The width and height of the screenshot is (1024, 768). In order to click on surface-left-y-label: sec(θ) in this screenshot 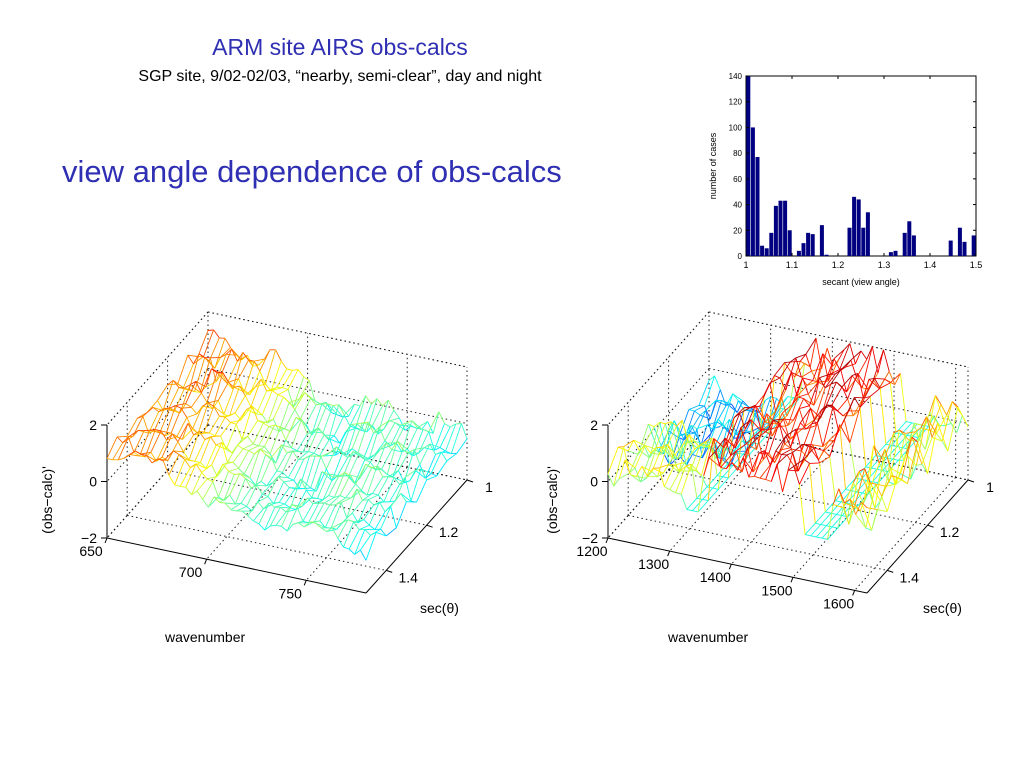, I will do `click(439, 608)`.